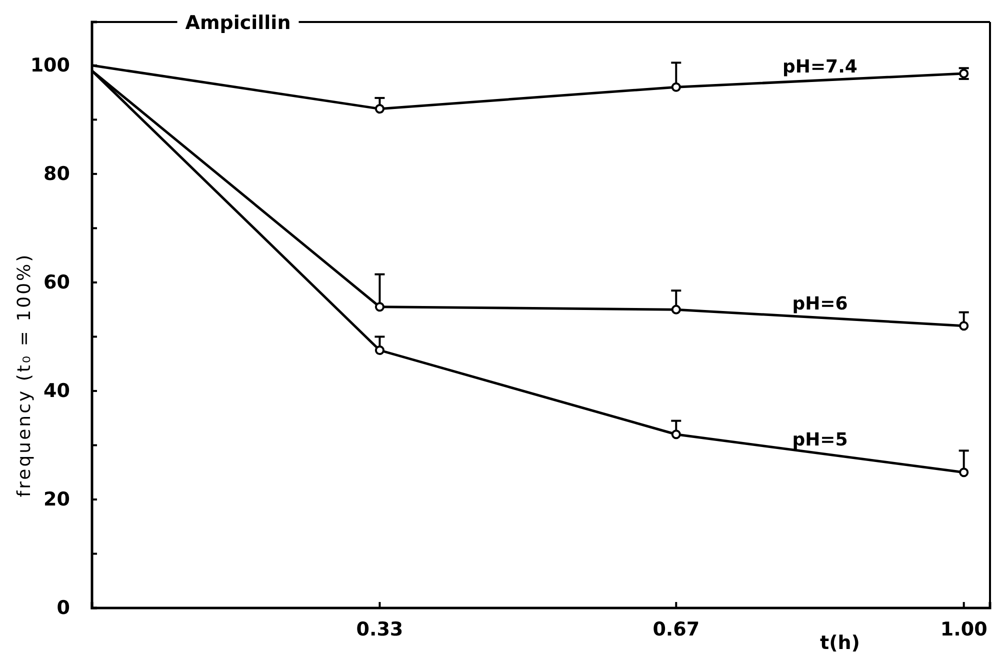 The image size is (993, 663). I want to click on y-axis-title: frequency (t₀ = 100%), so click(24, 375).